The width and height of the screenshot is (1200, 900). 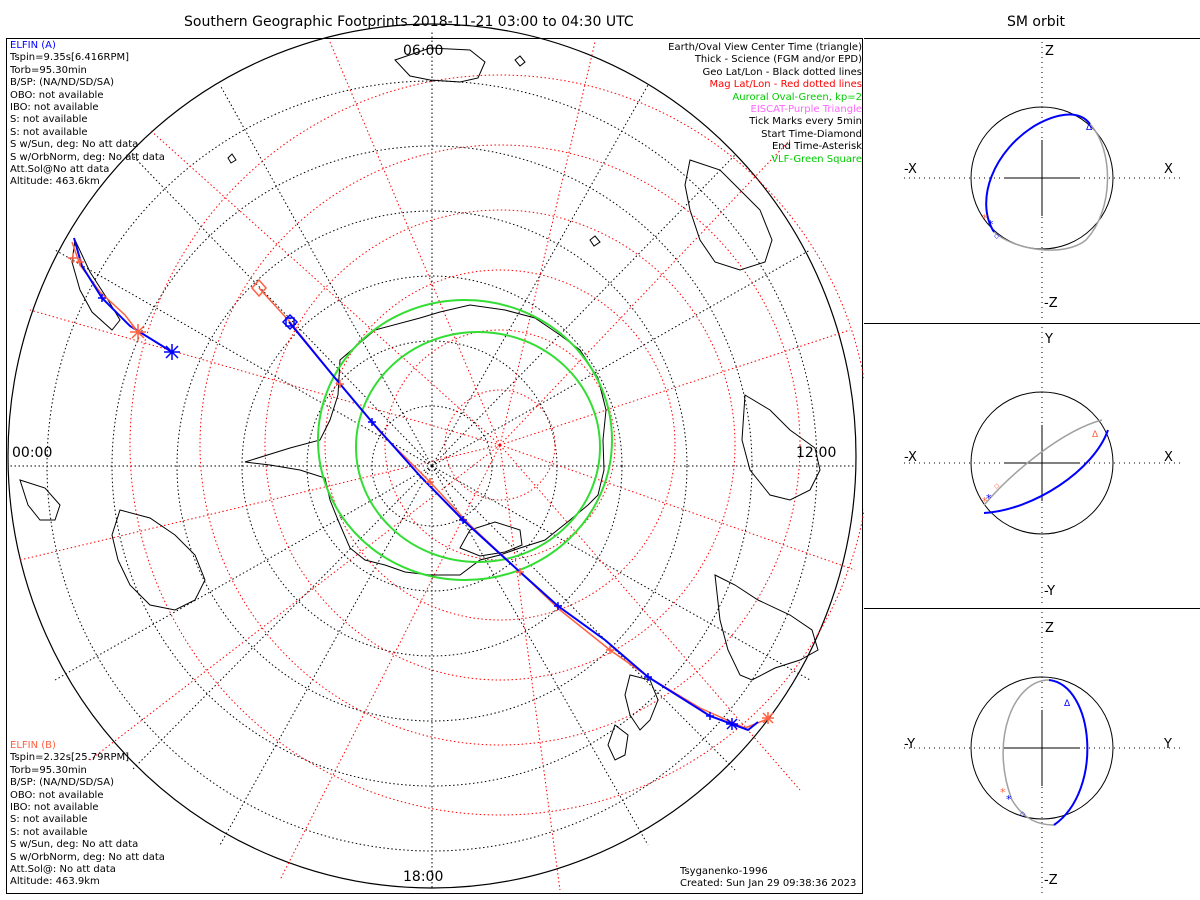 What do you see at coordinates (70, 758) in the screenshot?
I see `elfin-b-line: Tspin=2.32s[25.79RPM]` at bounding box center [70, 758].